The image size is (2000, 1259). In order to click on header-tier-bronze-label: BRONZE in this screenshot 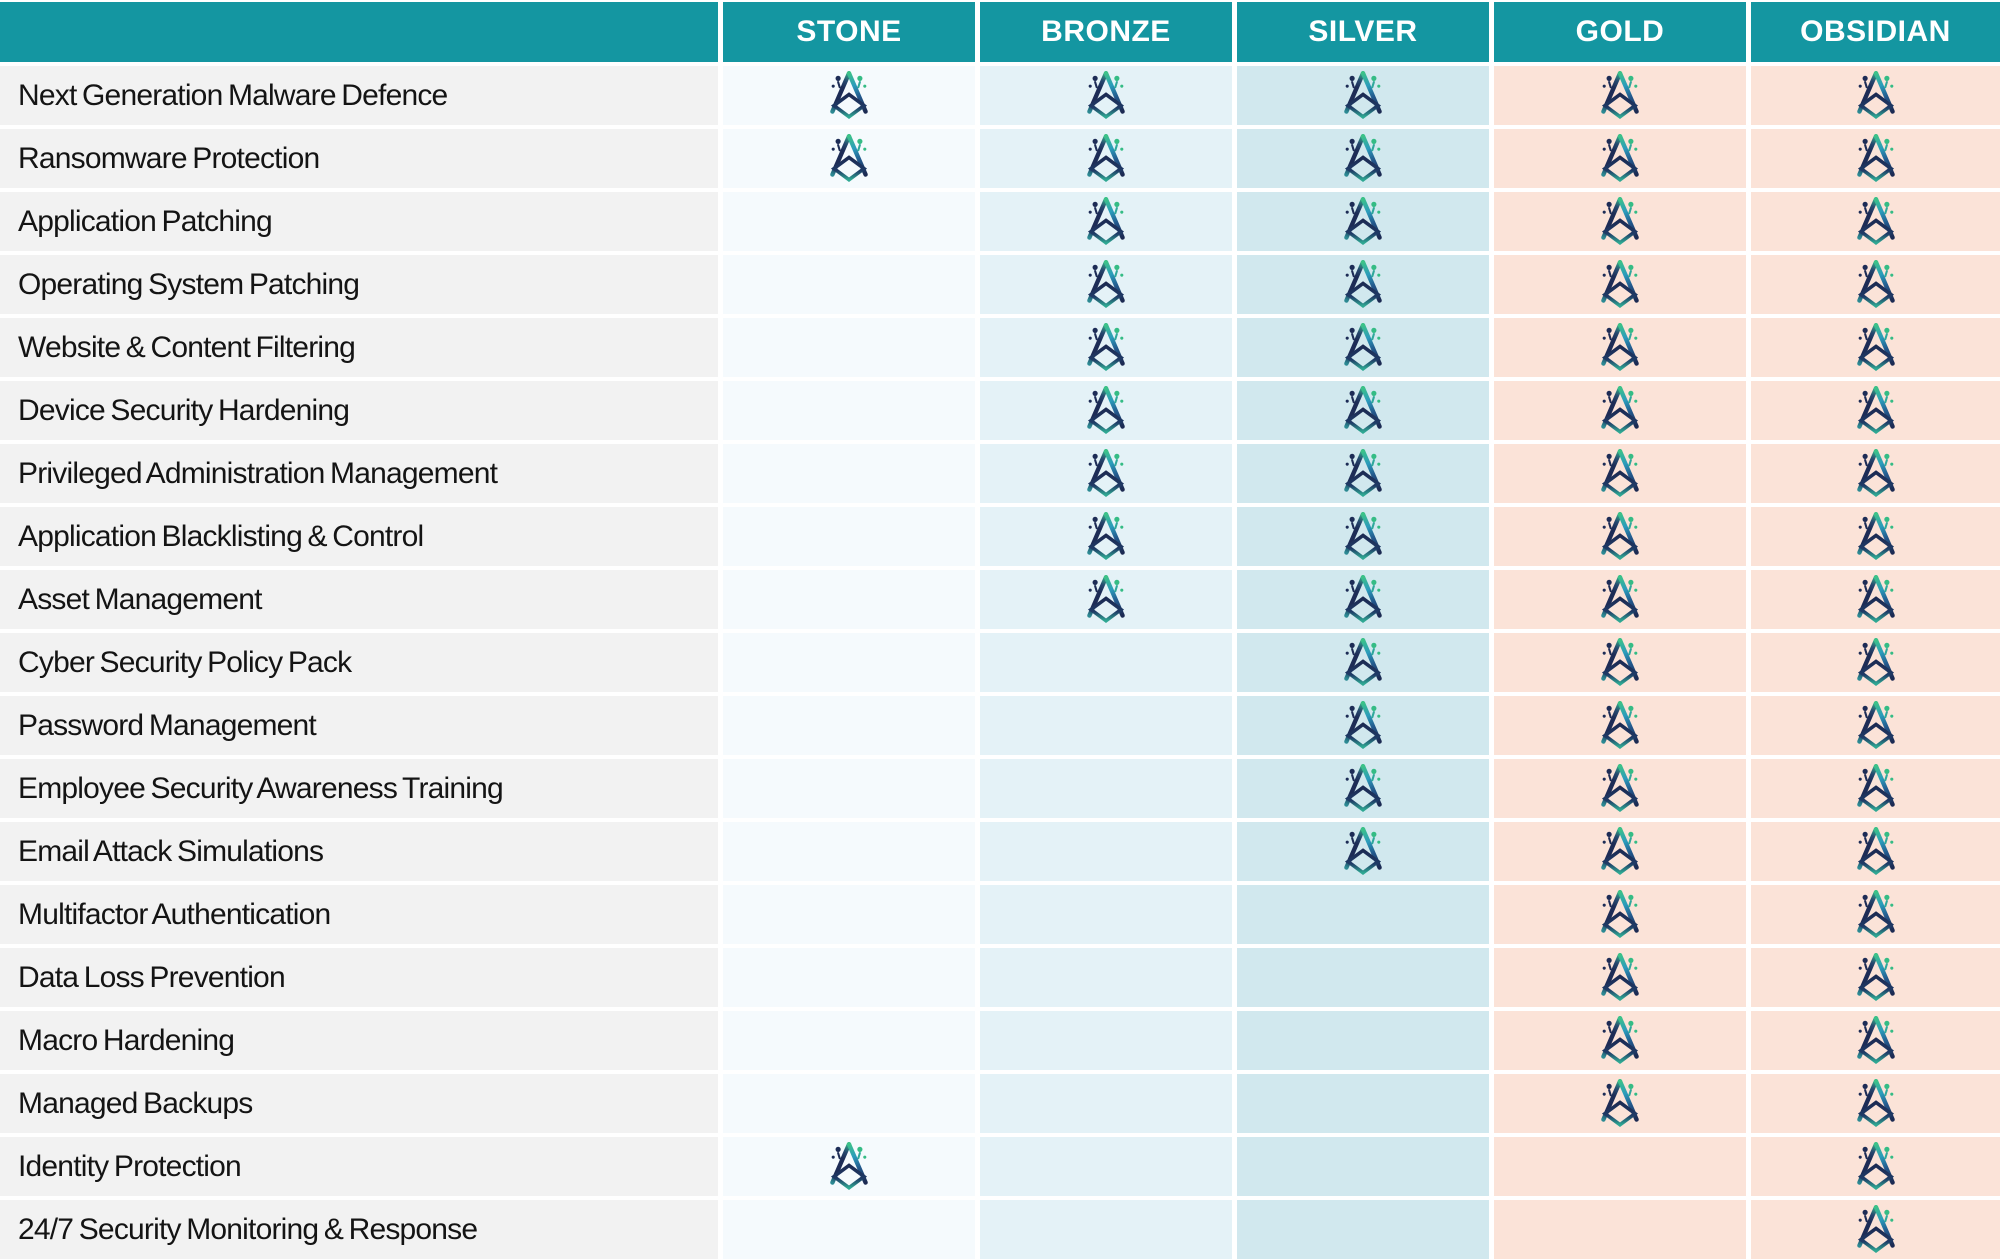, I will do `click(1106, 31)`.